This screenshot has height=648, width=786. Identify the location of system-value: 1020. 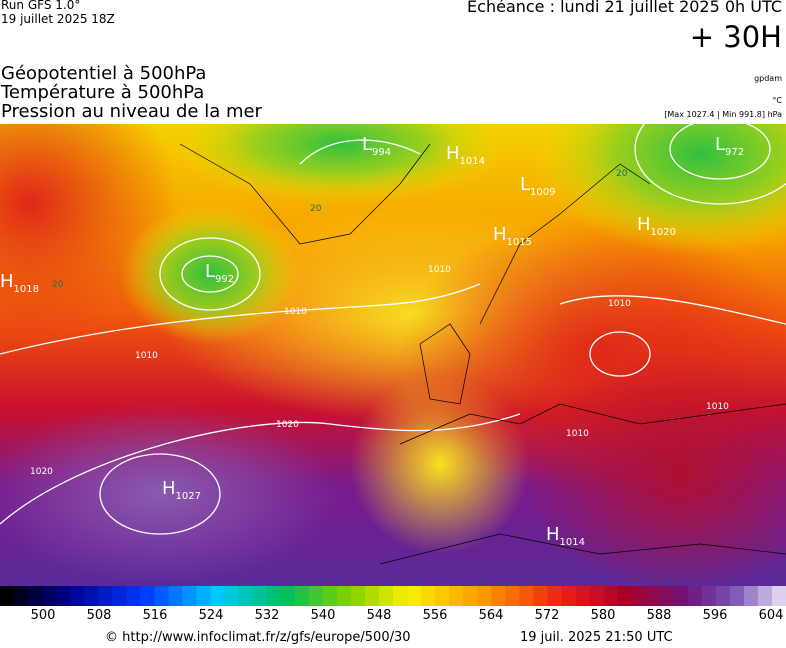
(663, 232).